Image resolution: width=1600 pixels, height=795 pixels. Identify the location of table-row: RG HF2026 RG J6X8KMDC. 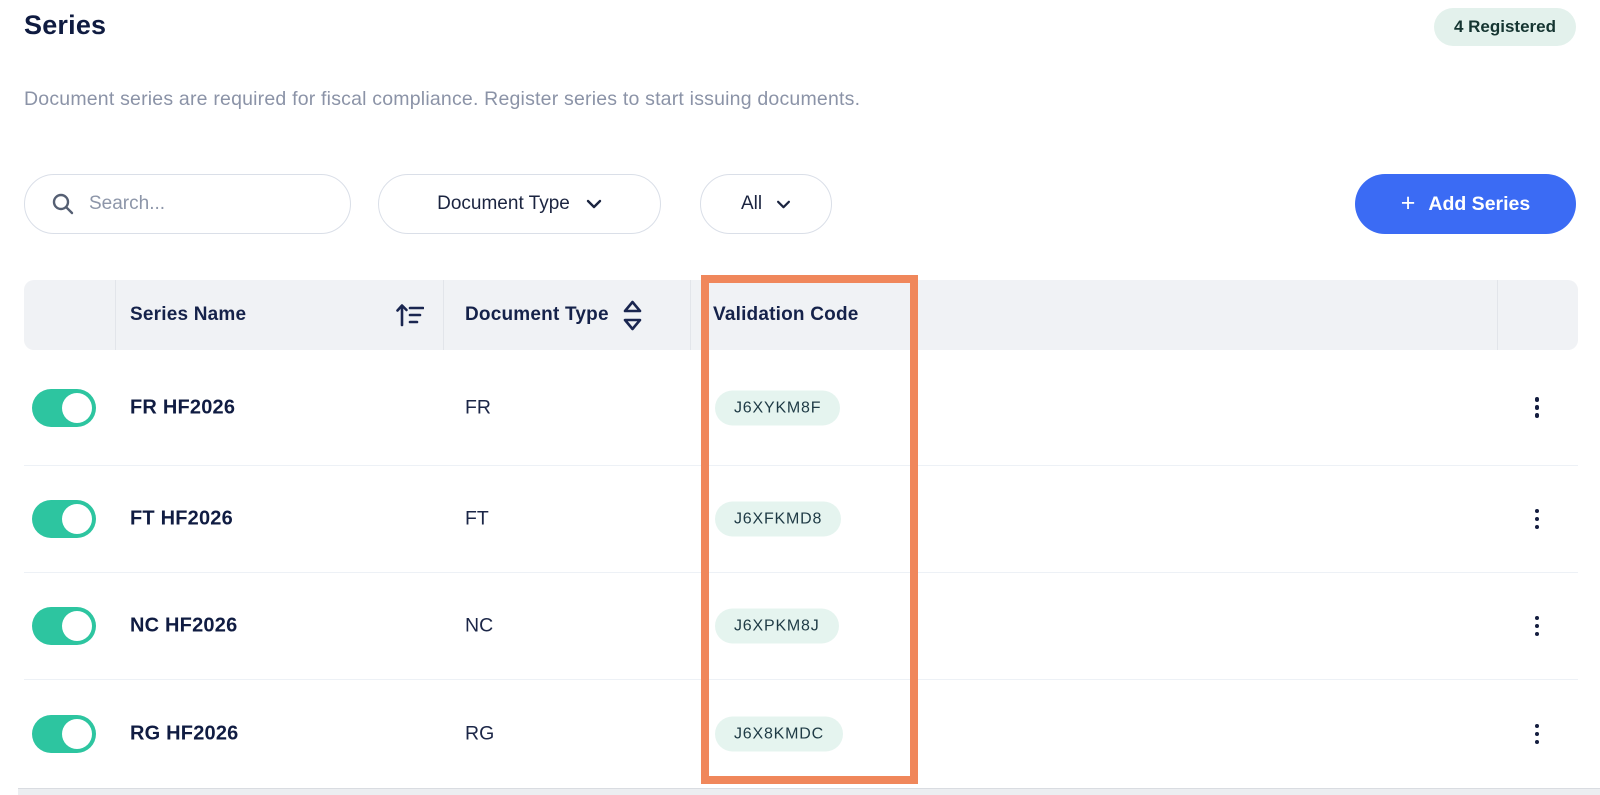
(801, 734).